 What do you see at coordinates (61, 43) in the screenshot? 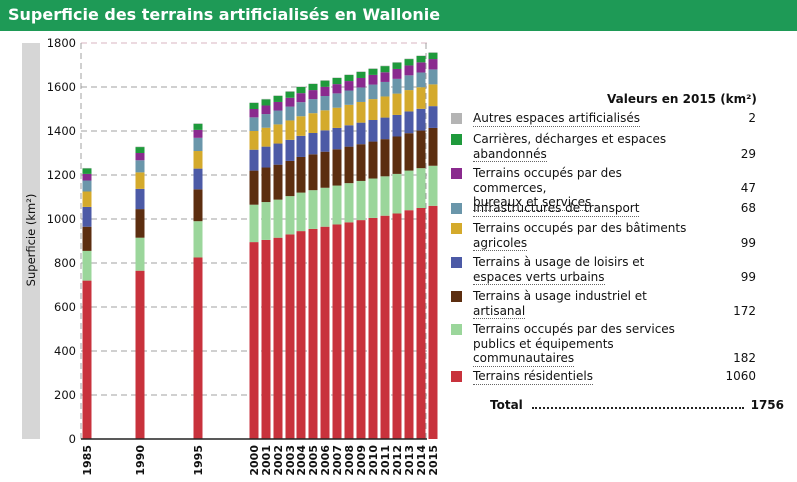
I see `y-tick-label: 1800` at bounding box center [61, 43].